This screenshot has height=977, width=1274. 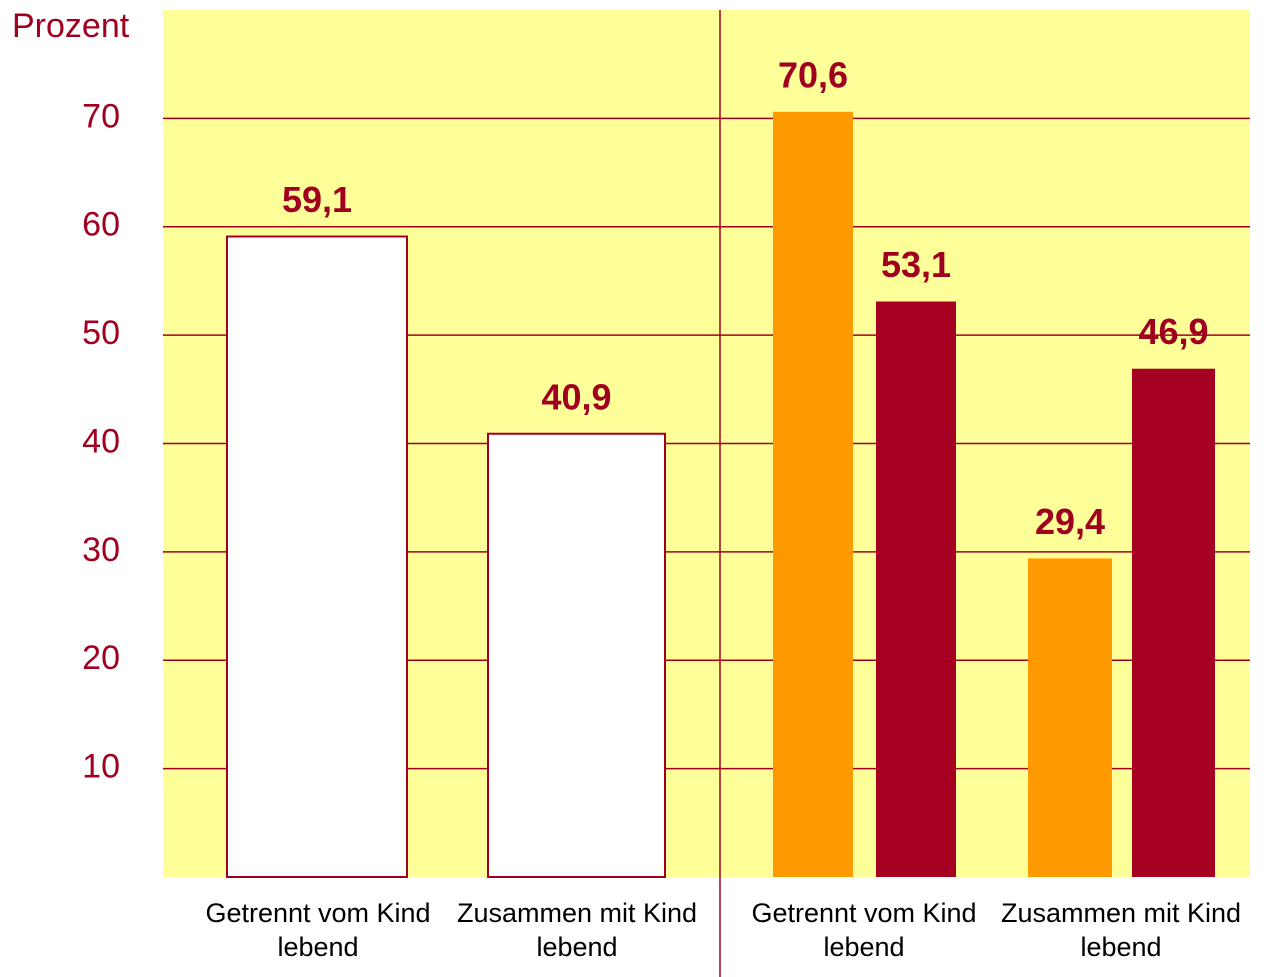 What do you see at coordinates (916, 264) in the screenshot?
I see `value-label: 53,1` at bounding box center [916, 264].